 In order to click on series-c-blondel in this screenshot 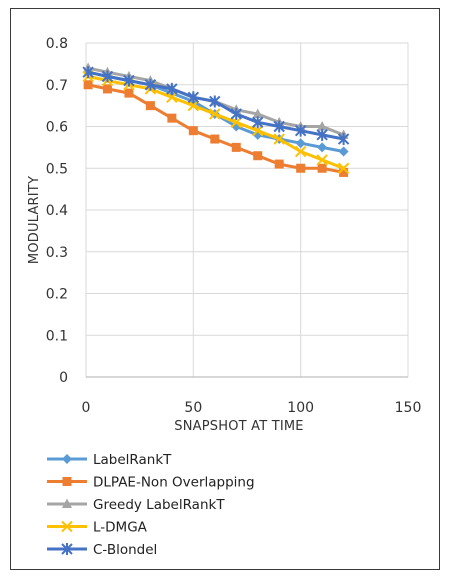, I will do `click(216, 106)`.